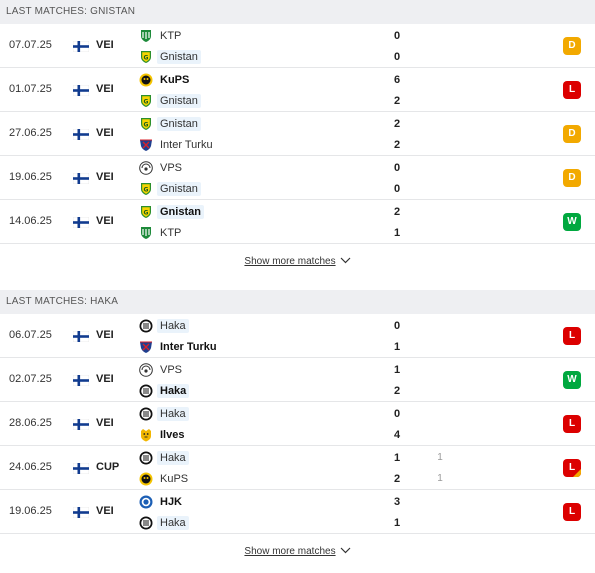  Describe the element at coordinates (297, 90) in the screenshot. I see `match-row: 01.07.25 VEI KuPS G Gnistan 6 2 L` at that location.